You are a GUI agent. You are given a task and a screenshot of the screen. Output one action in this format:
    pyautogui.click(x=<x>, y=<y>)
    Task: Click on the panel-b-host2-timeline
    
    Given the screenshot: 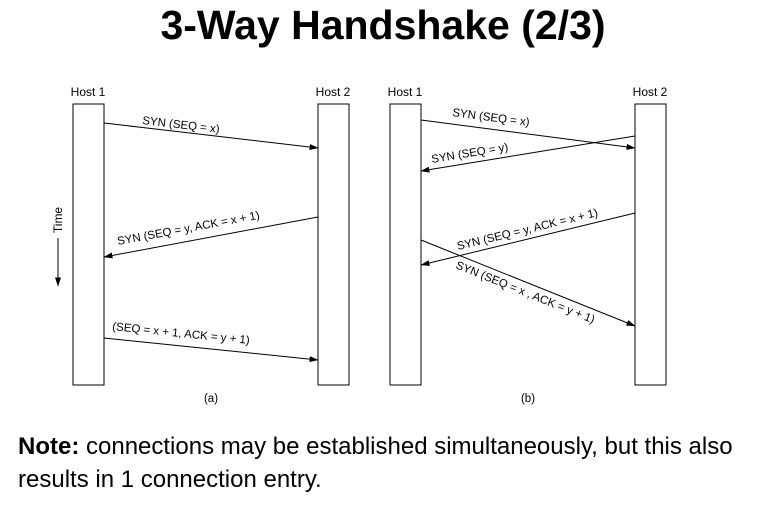 What is the action you would take?
    pyautogui.click(x=650, y=244)
    